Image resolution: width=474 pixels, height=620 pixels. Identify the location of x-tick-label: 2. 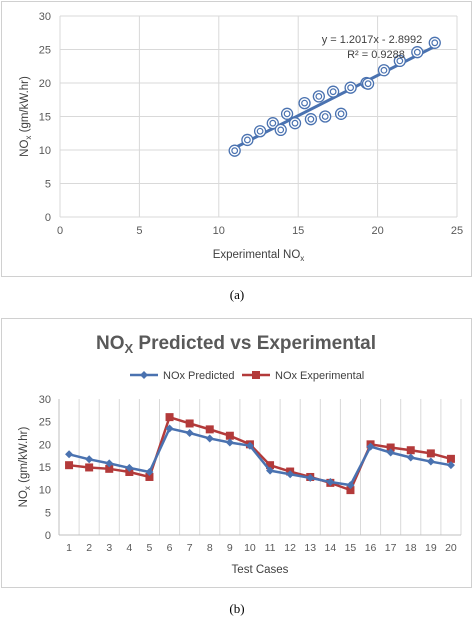
(89, 548).